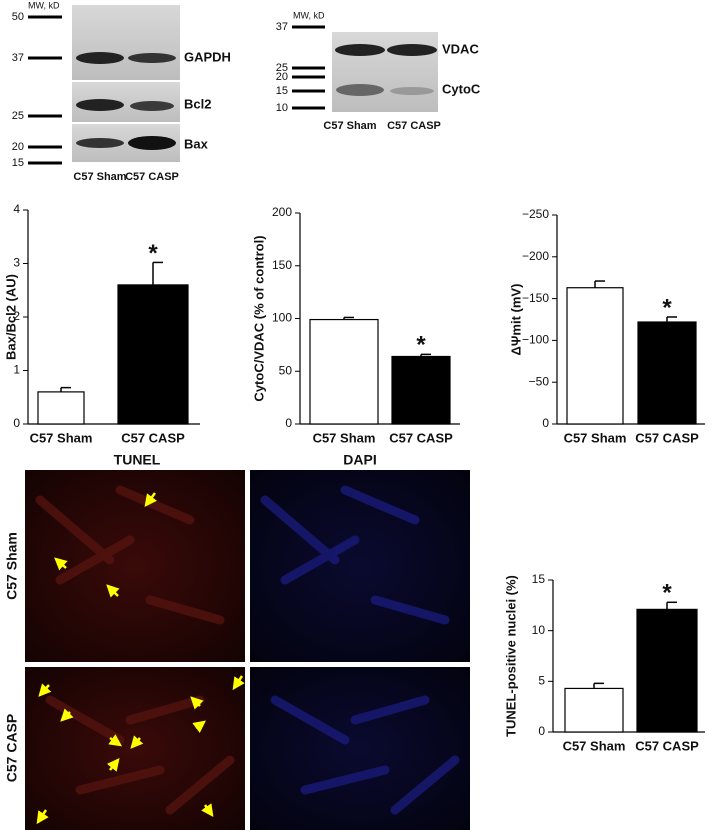 The width and height of the screenshot is (709, 830). Describe the element at coordinates (196, 143) in the screenshot. I see `band-label: Bax` at that location.